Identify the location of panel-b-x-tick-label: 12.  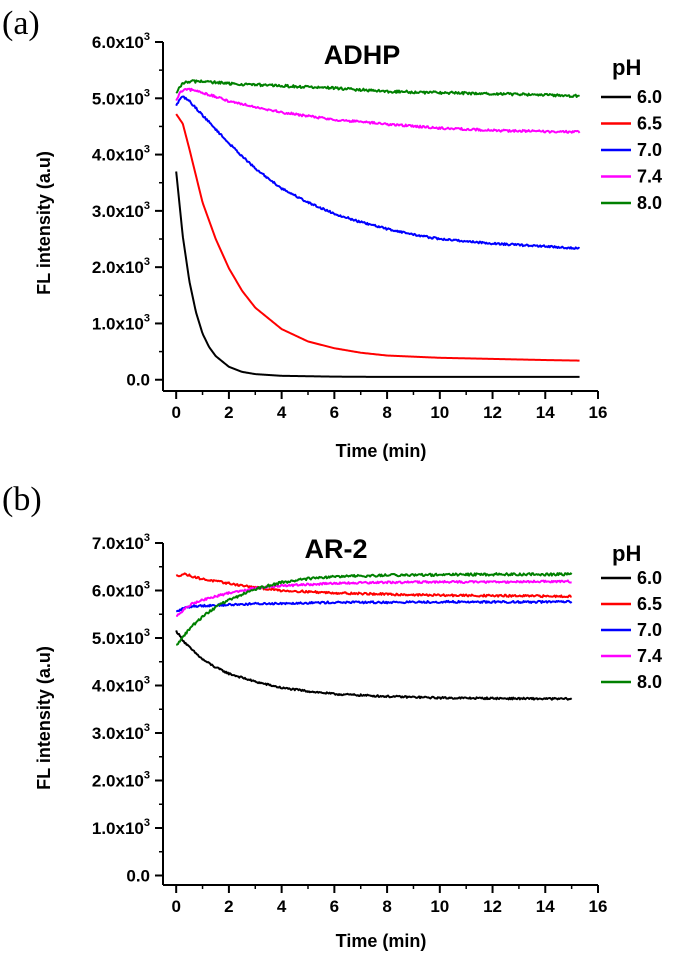
(492, 906).